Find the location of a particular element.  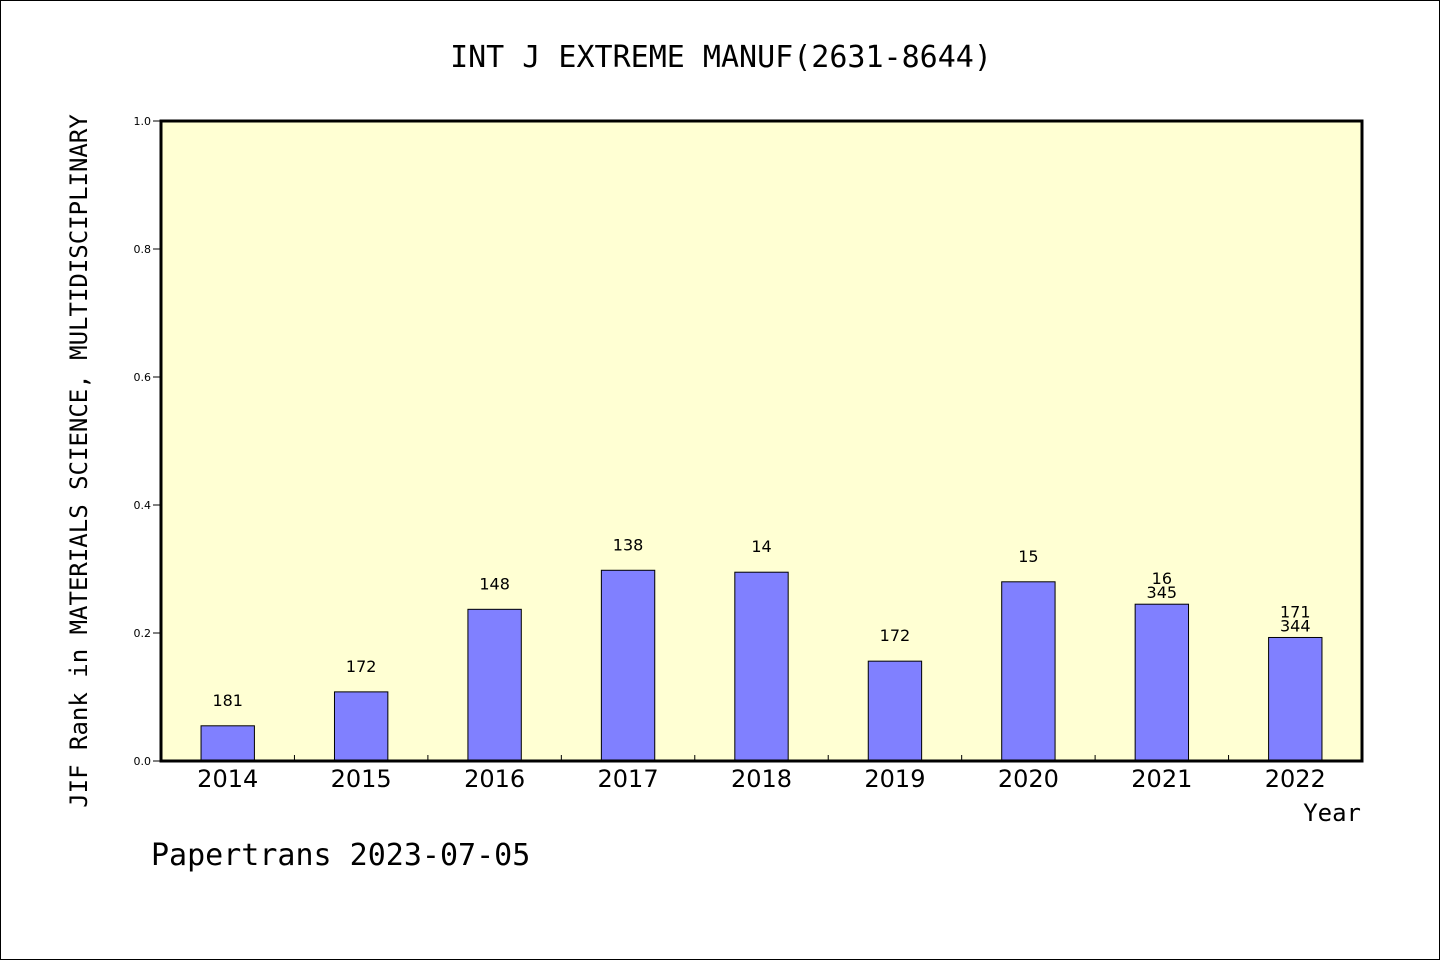

bar-2020 is located at coordinates (1028, 671).